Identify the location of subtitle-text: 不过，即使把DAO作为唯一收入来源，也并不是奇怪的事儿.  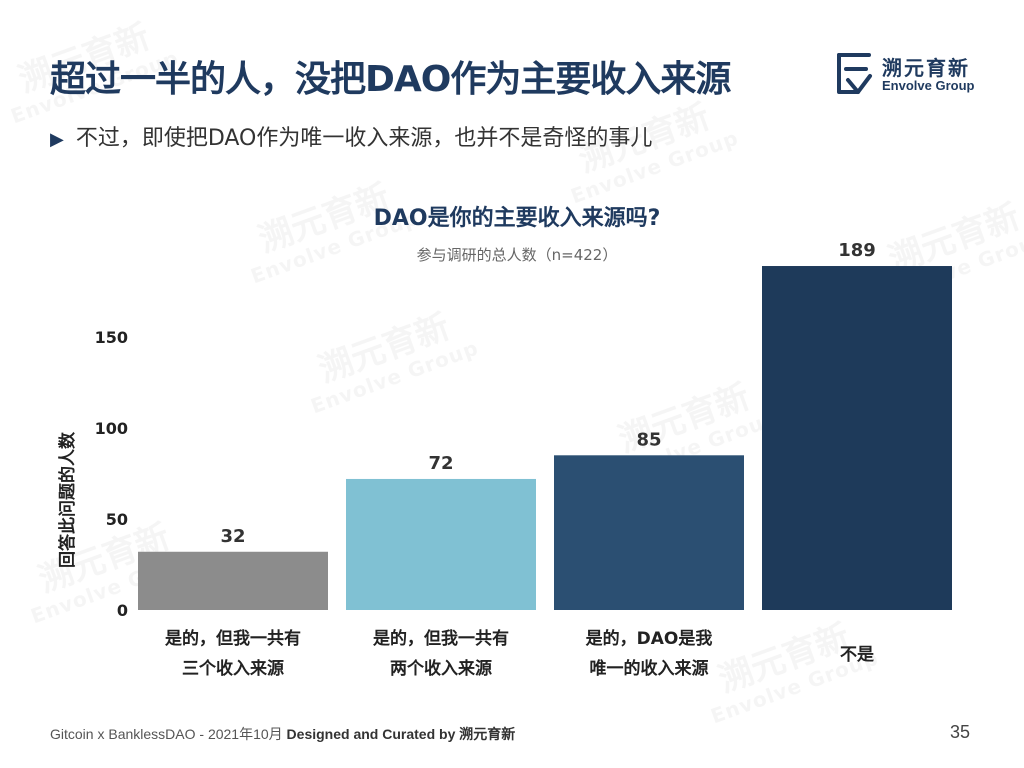
(364, 138).